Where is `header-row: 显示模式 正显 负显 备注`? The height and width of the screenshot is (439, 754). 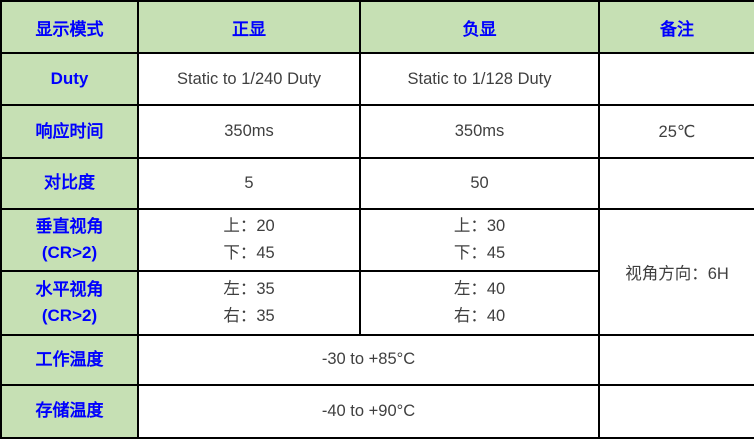 header-row: 显示模式 正显 负显 备注 is located at coordinates (377, 27).